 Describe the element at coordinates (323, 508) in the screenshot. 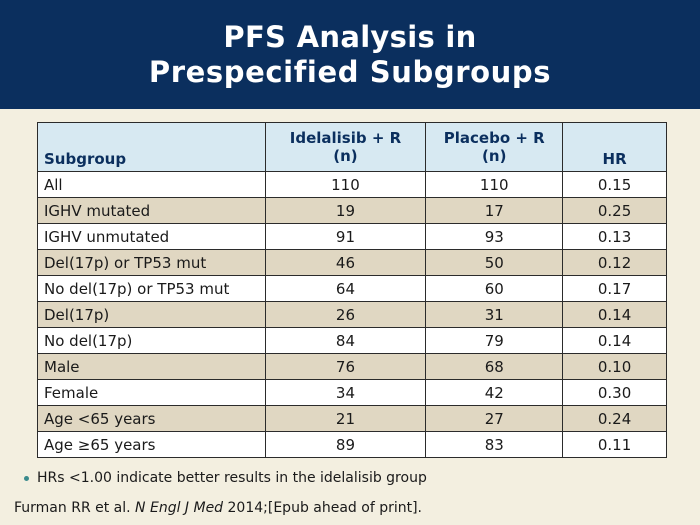

I see `citation-details: 2014;[Epub ahead of print].` at that location.